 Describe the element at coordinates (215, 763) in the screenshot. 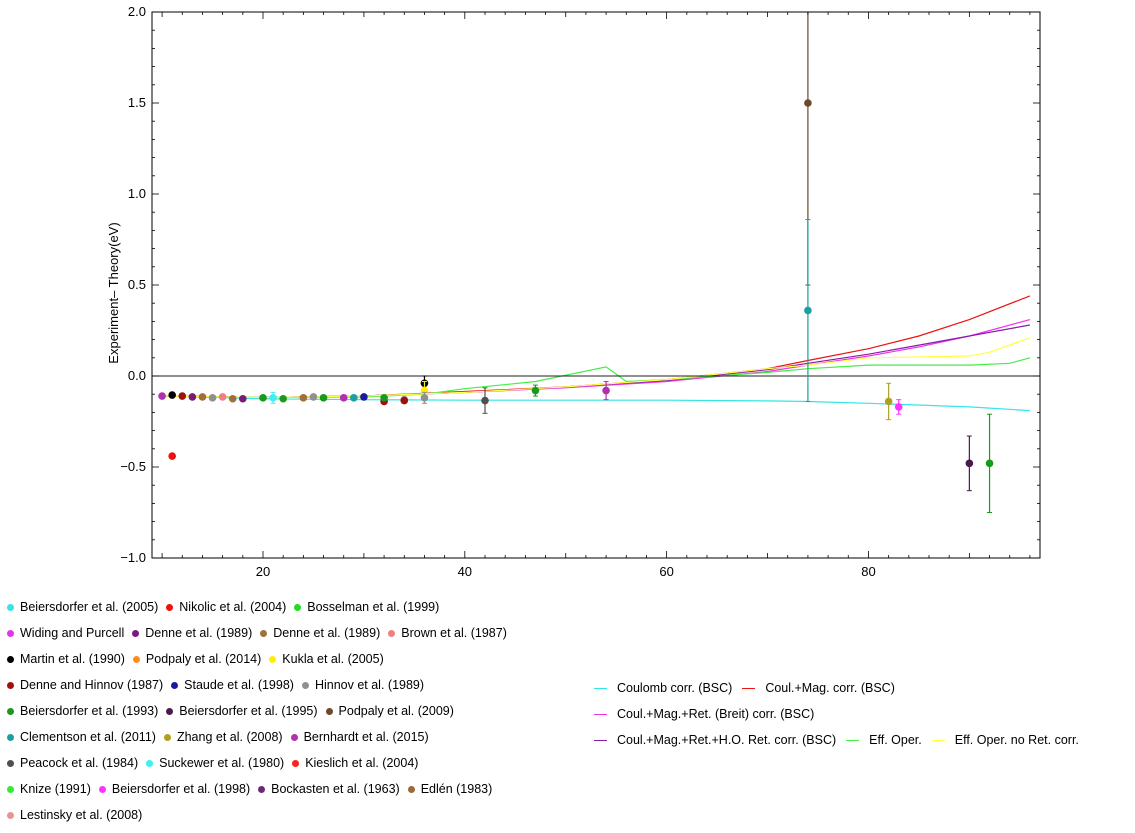

I see `legend-entry: Suckewer et al. (1980)` at that location.